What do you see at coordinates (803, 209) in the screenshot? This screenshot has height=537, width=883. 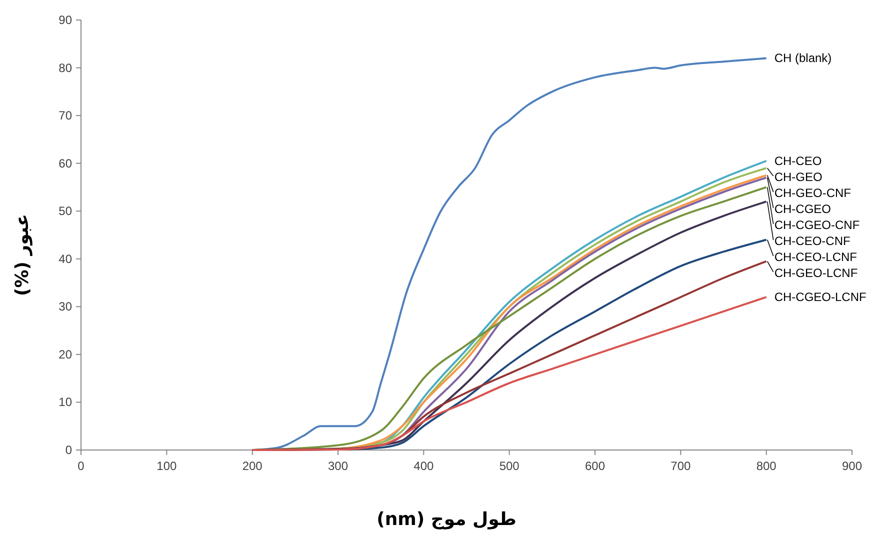 I see `text: CH-CGEO` at bounding box center [803, 209].